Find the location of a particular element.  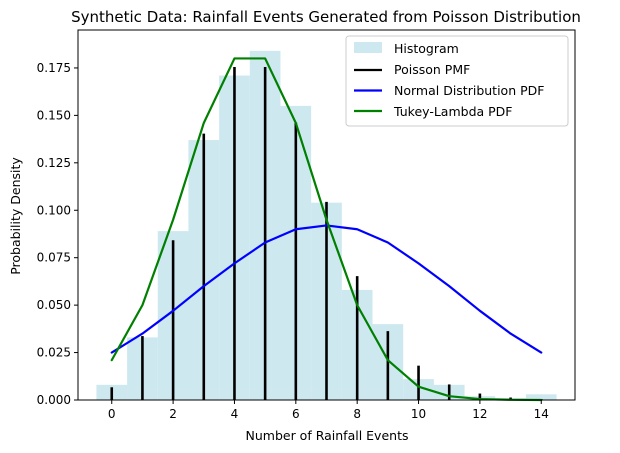

x-tick-label: 14 is located at coordinates (541, 414).